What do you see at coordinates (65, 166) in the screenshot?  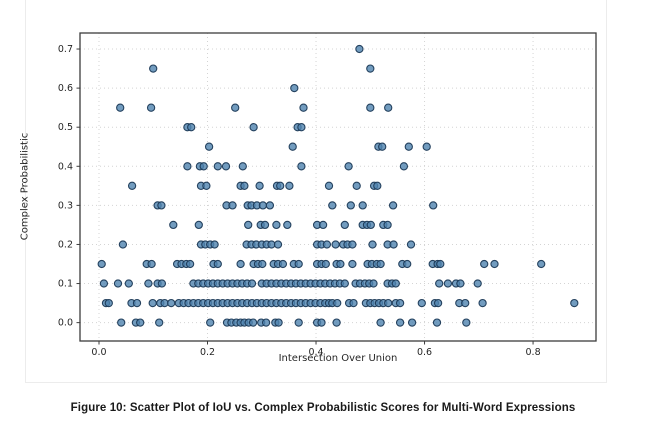 I see `y-tick-label: 0.4` at bounding box center [65, 166].